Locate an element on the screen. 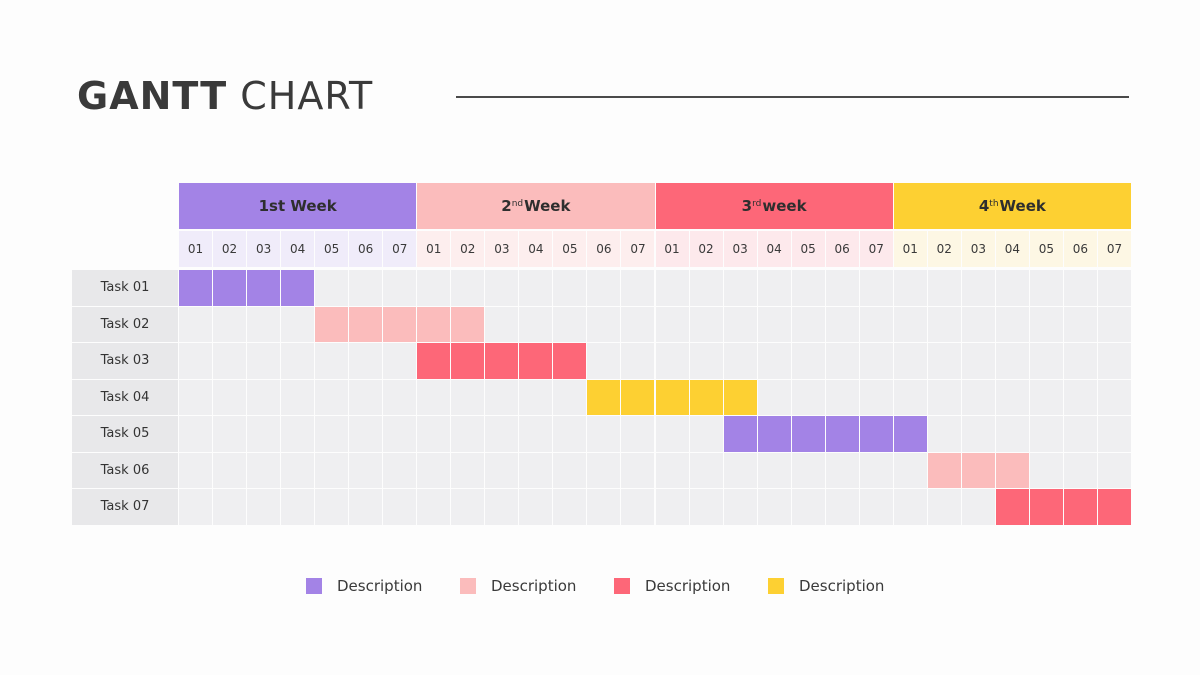 The height and width of the screenshot is (675, 1200). title-divider is located at coordinates (792, 97).